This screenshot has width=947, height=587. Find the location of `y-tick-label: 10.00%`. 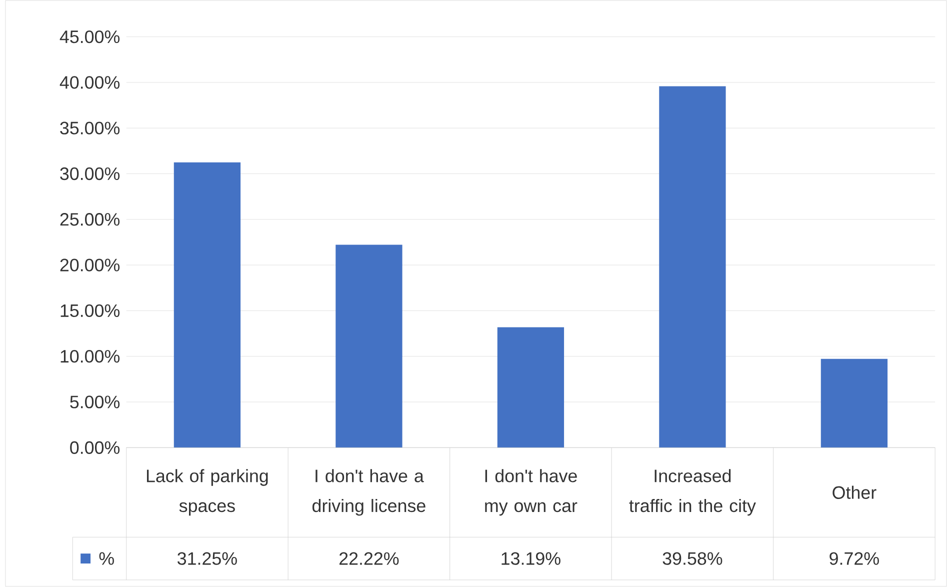

y-tick-label: 10.00% is located at coordinates (90, 356).